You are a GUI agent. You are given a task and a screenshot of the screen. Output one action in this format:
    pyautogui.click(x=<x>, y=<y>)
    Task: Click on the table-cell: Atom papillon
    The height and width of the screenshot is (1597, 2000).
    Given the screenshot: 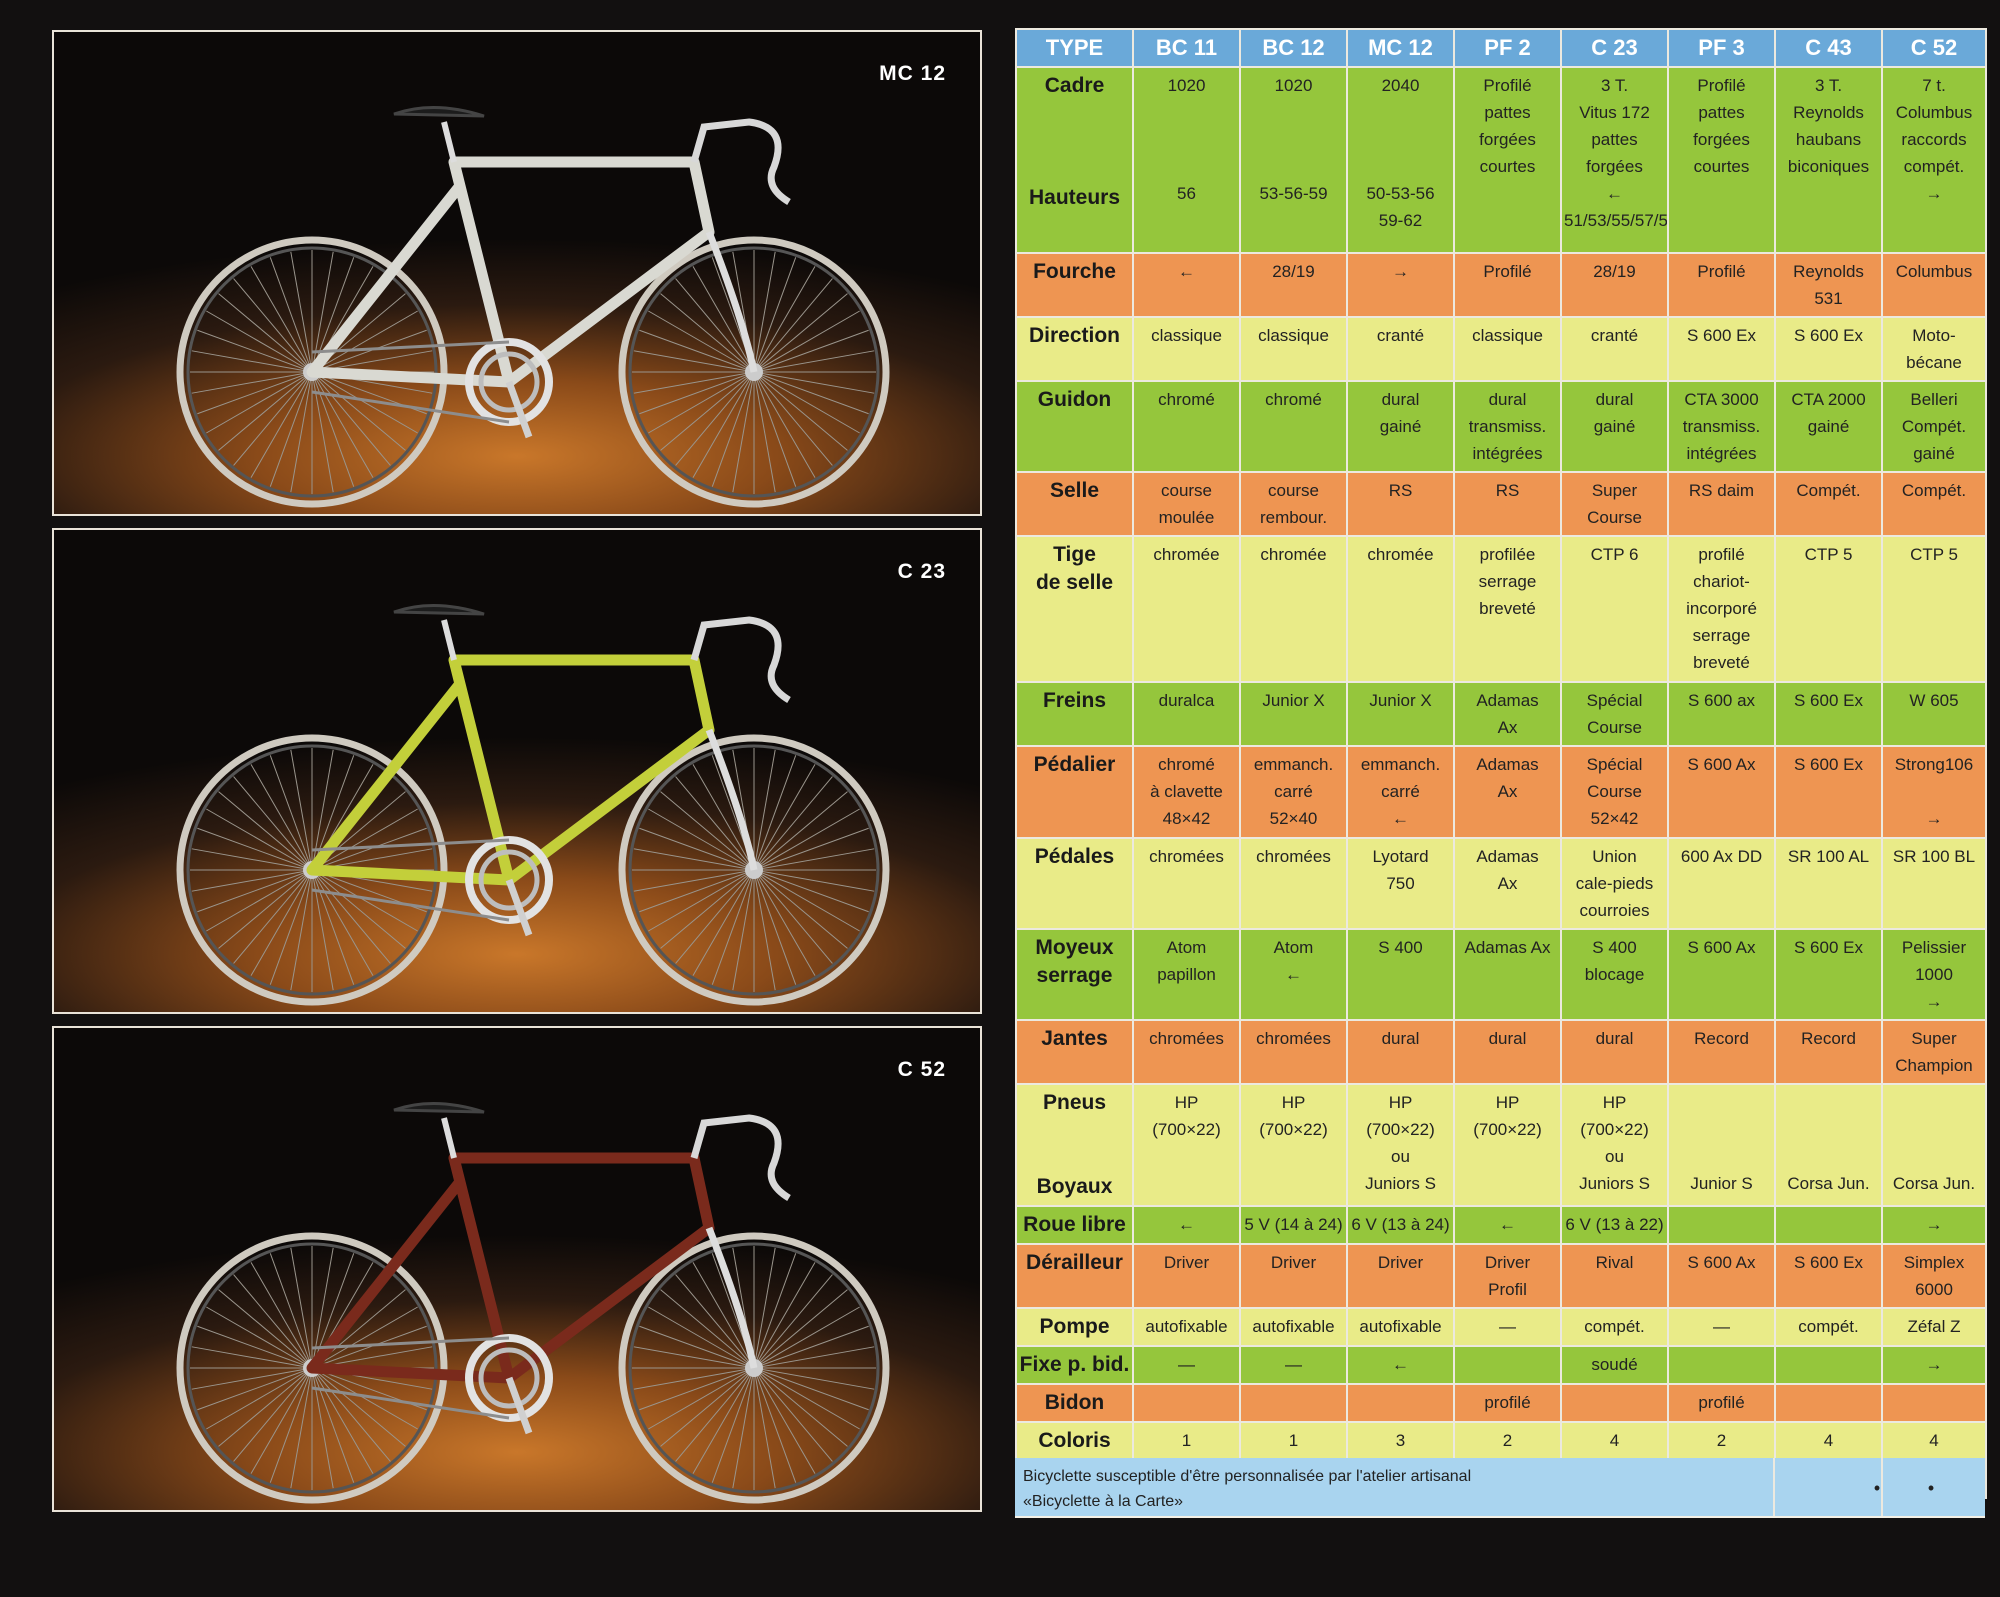 What is the action you would take?
    pyautogui.click(x=1186, y=974)
    